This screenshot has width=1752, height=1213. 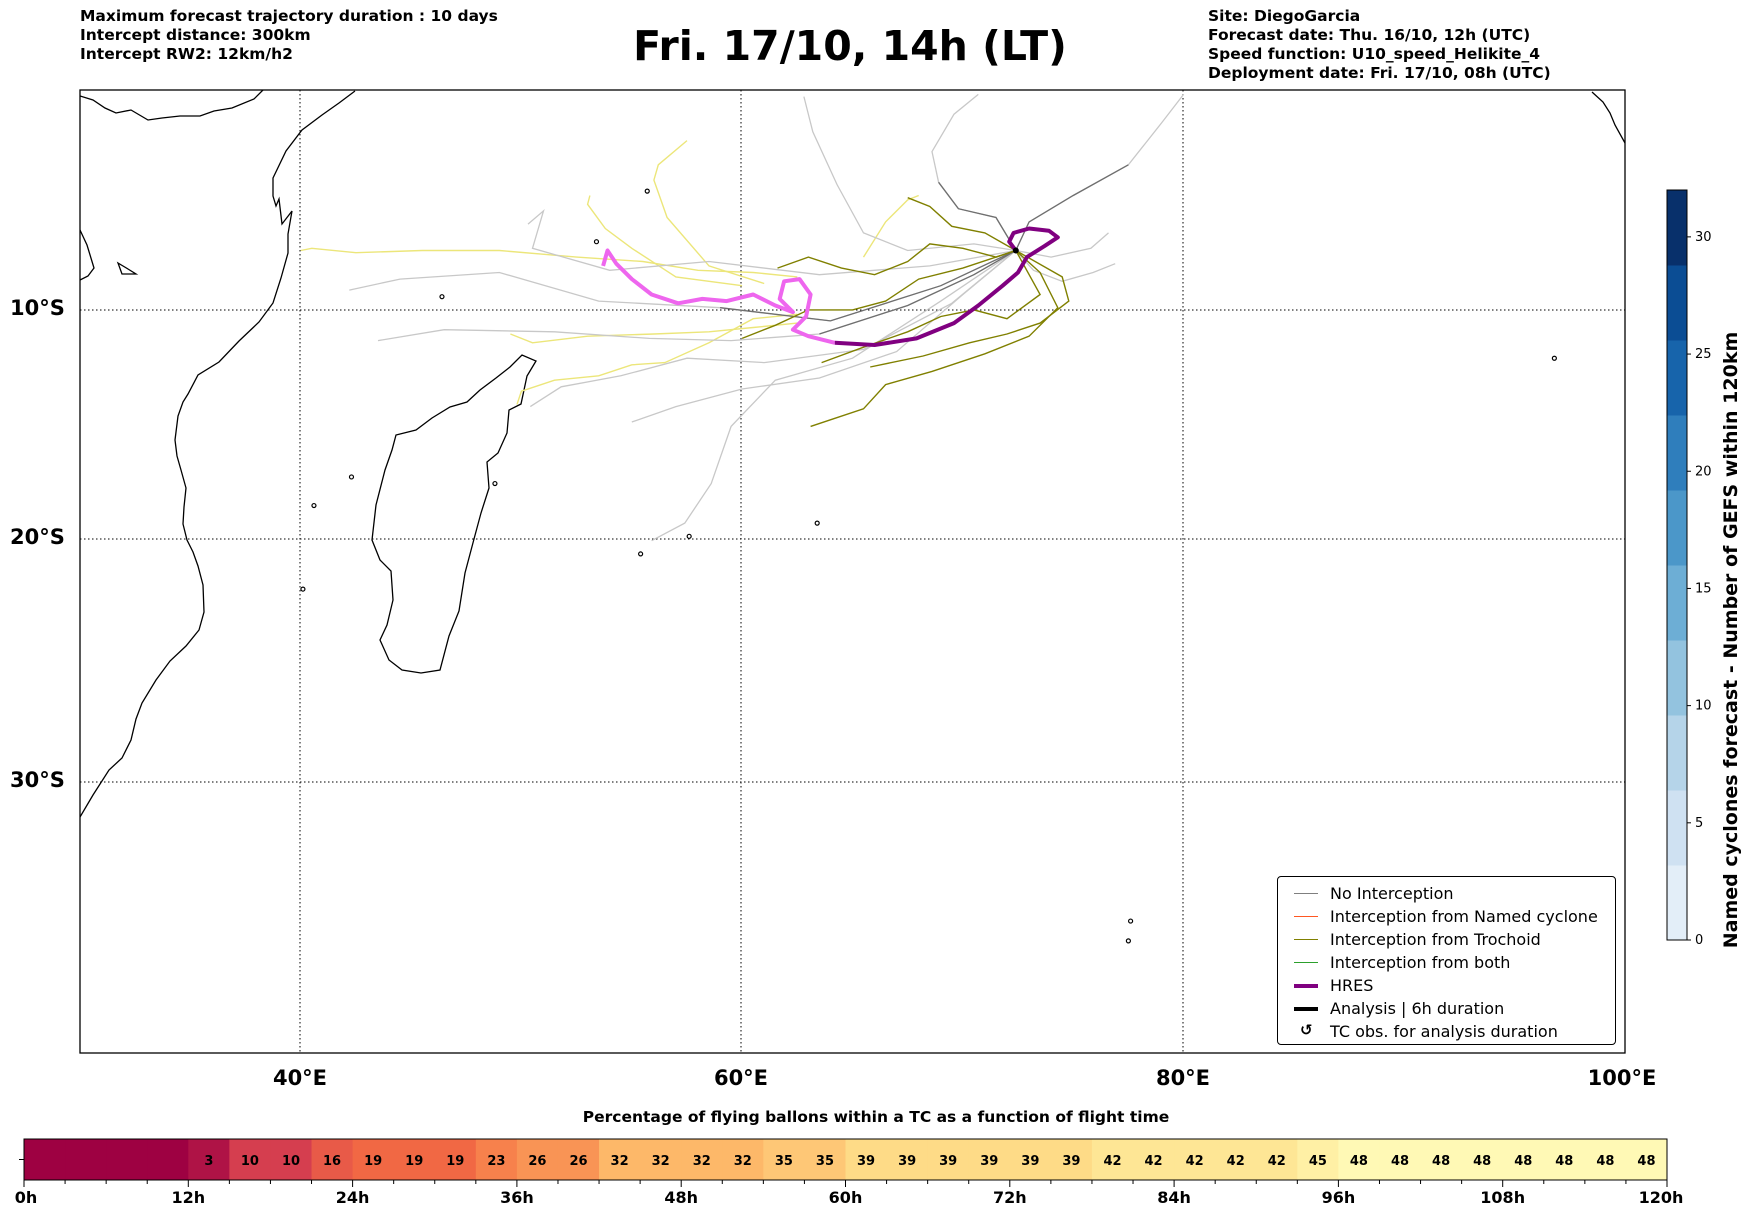 What do you see at coordinates (37, 308) in the screenshot?
I see `lat-label-10s: 10°S` at bounding box center [37, 308].